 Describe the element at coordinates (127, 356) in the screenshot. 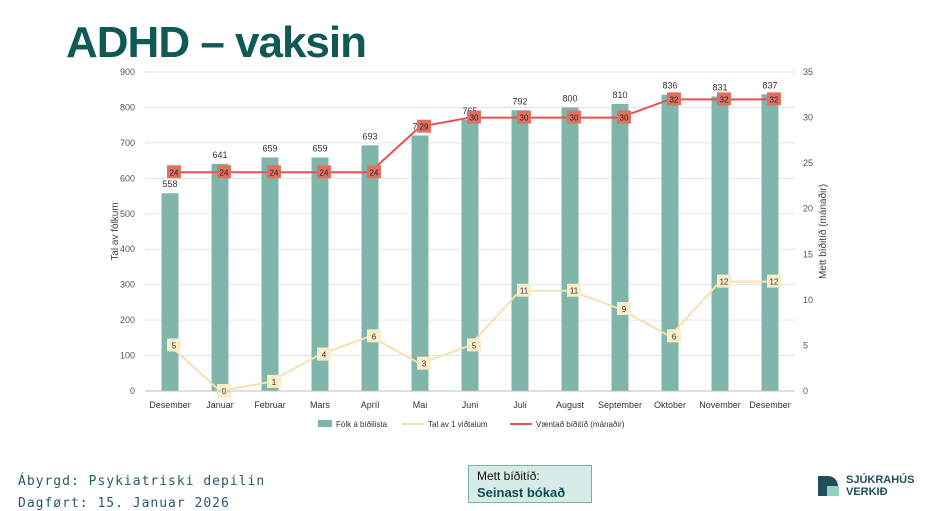

I see `y-tick-label: 100` at that location.